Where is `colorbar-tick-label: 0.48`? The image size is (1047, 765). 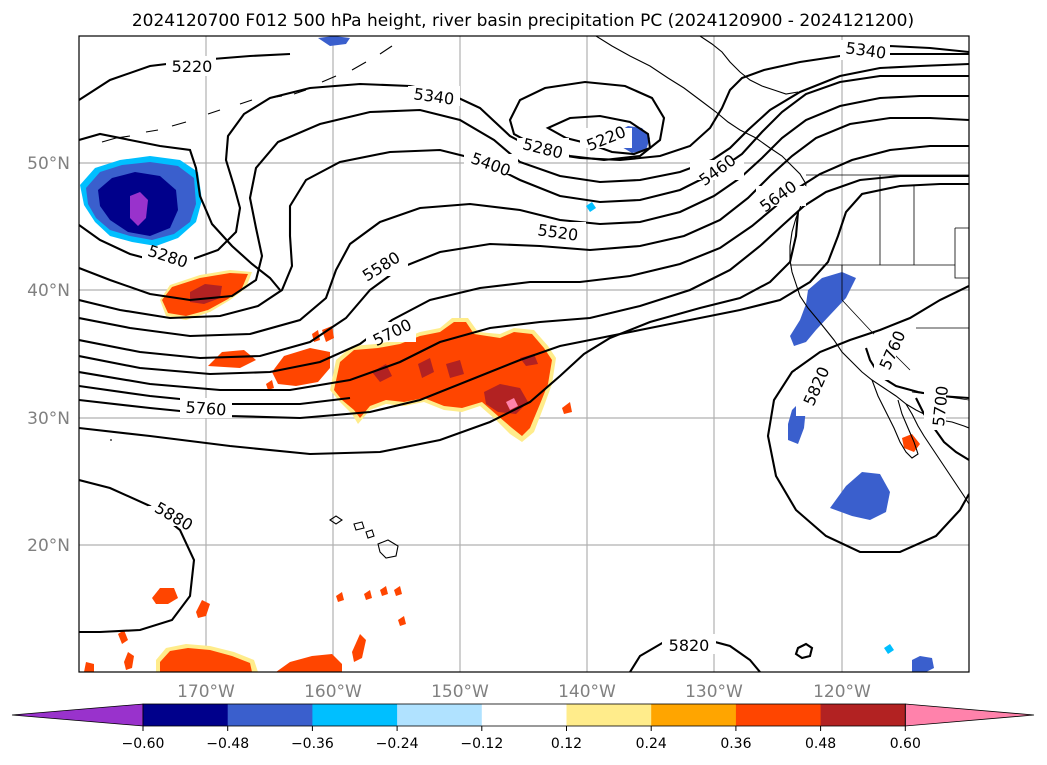 colorbar-tick-label: 0.48 is located at coordinates (820, 744).